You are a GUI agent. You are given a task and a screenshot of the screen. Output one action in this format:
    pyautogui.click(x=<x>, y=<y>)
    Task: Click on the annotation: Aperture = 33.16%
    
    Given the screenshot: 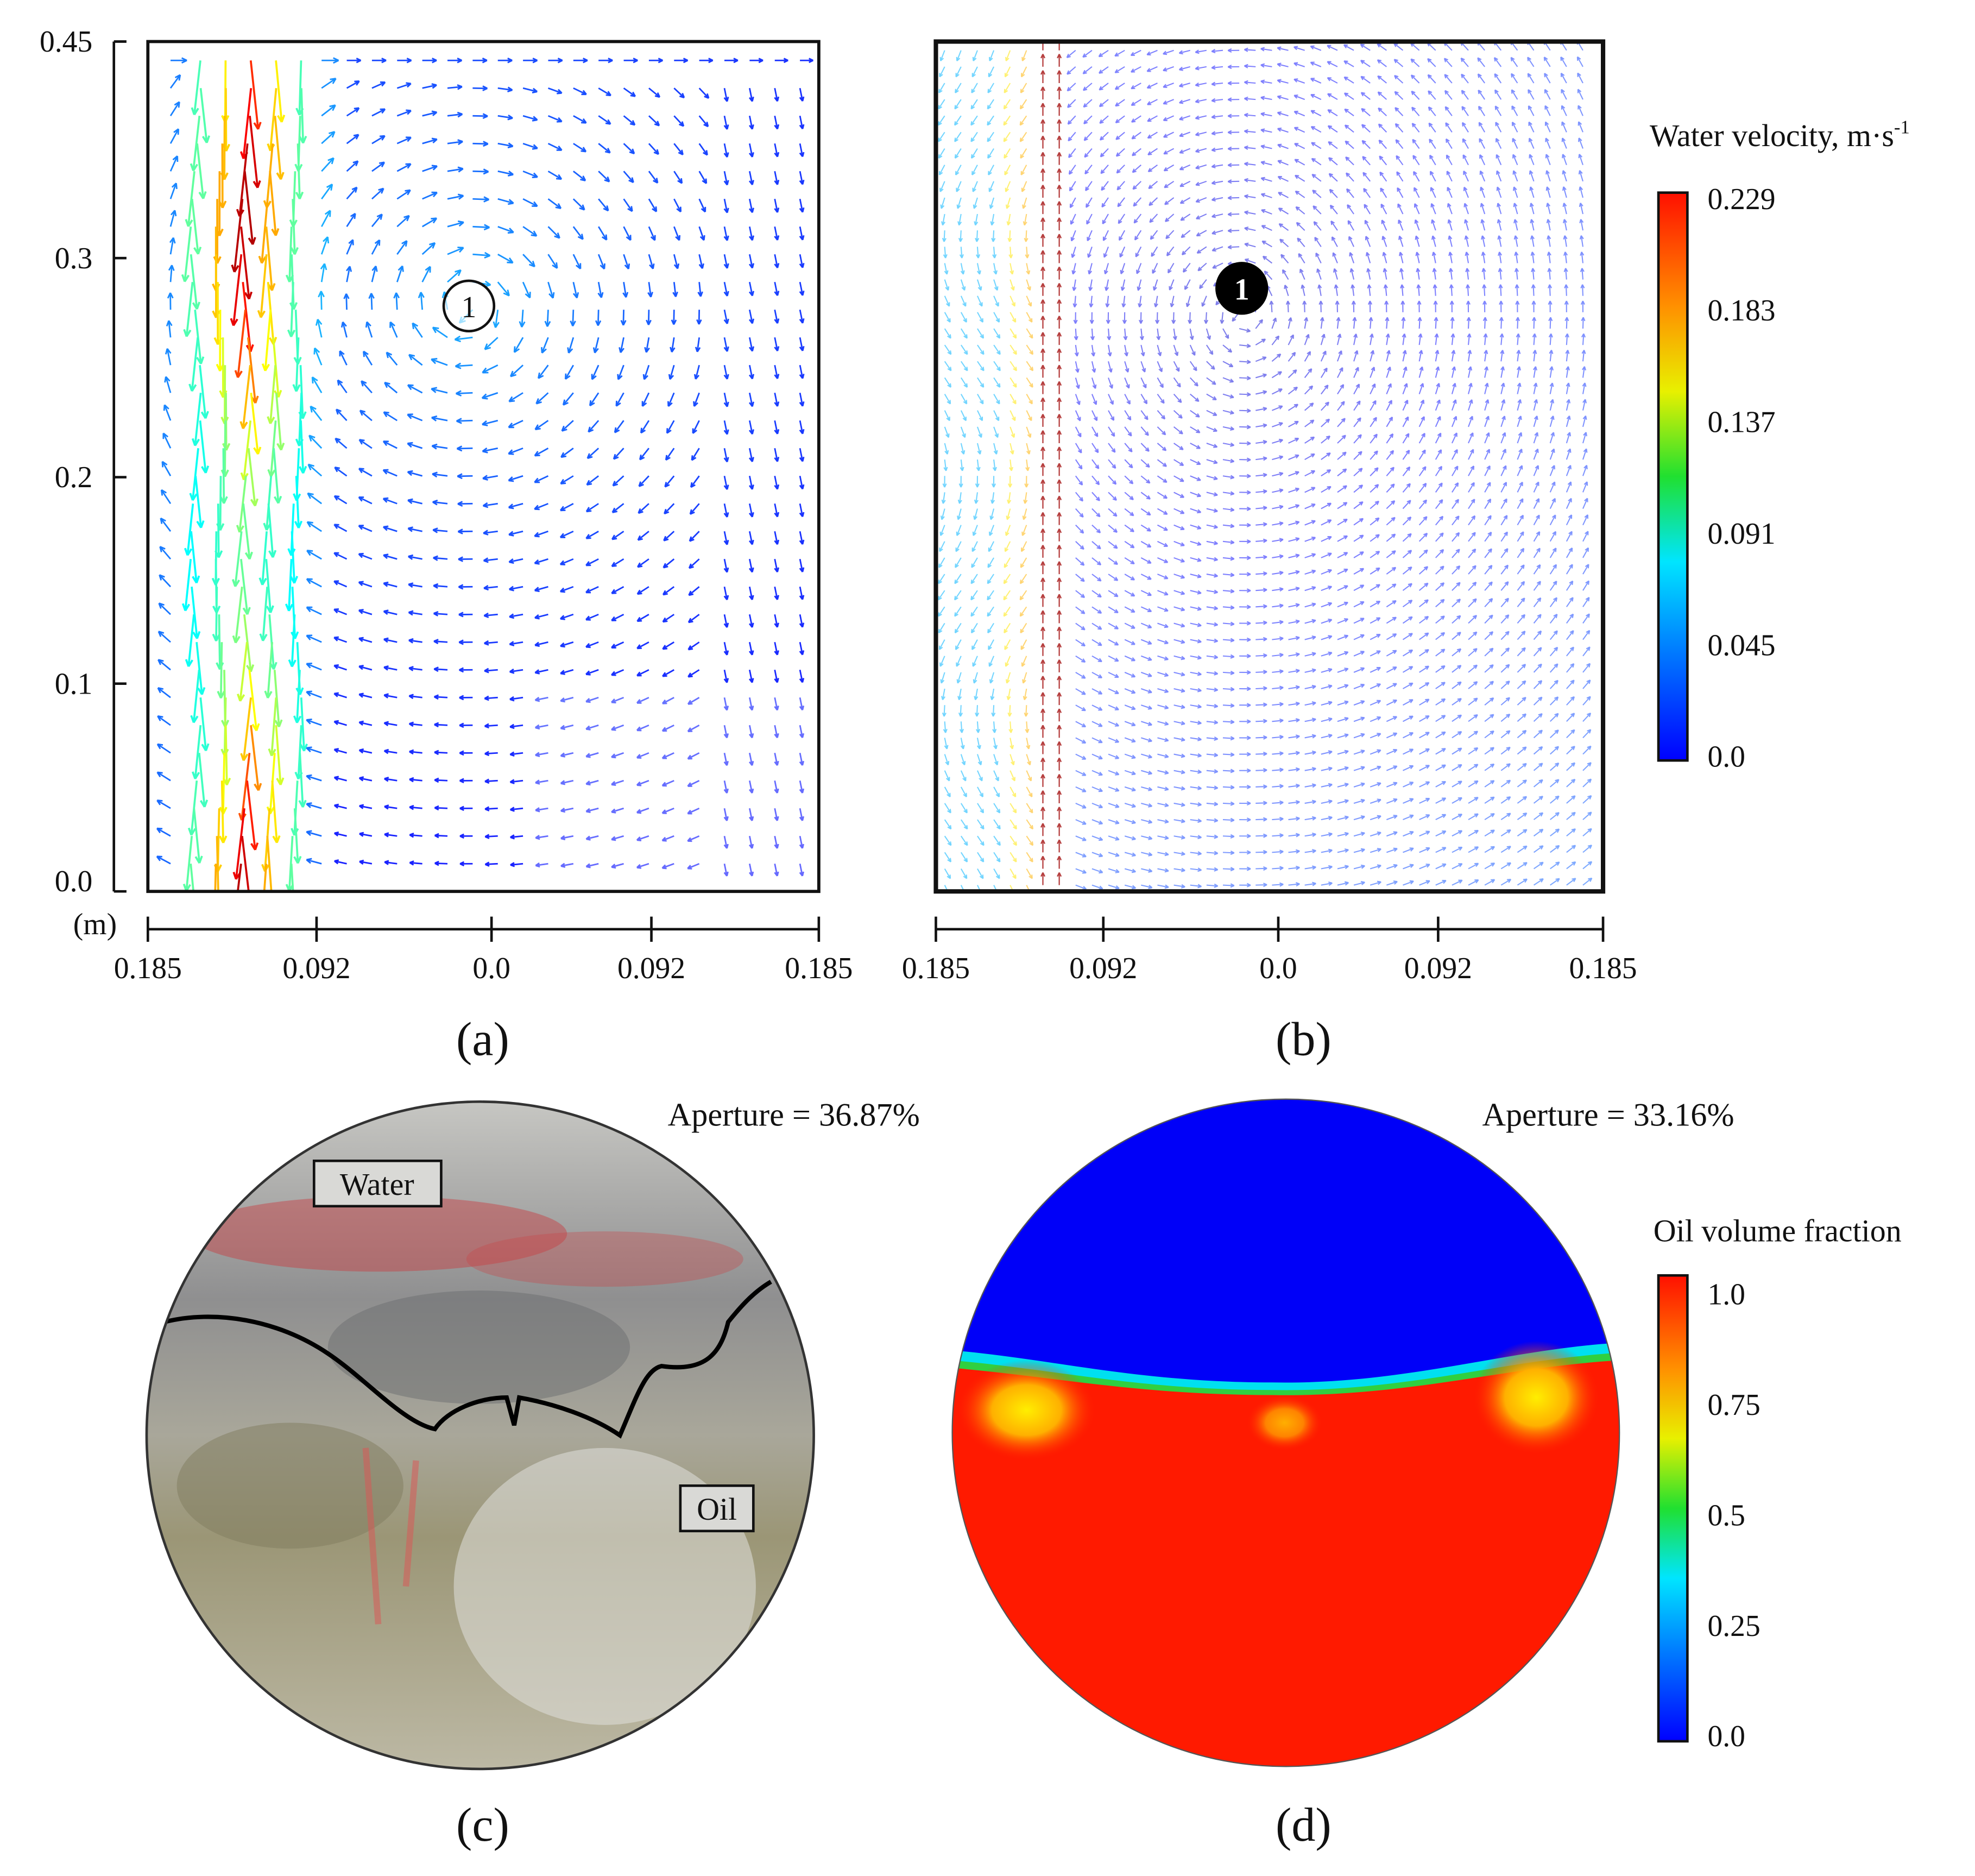 What is the action you would take?
    pyautogui.click(x=1608, y=1115)
    